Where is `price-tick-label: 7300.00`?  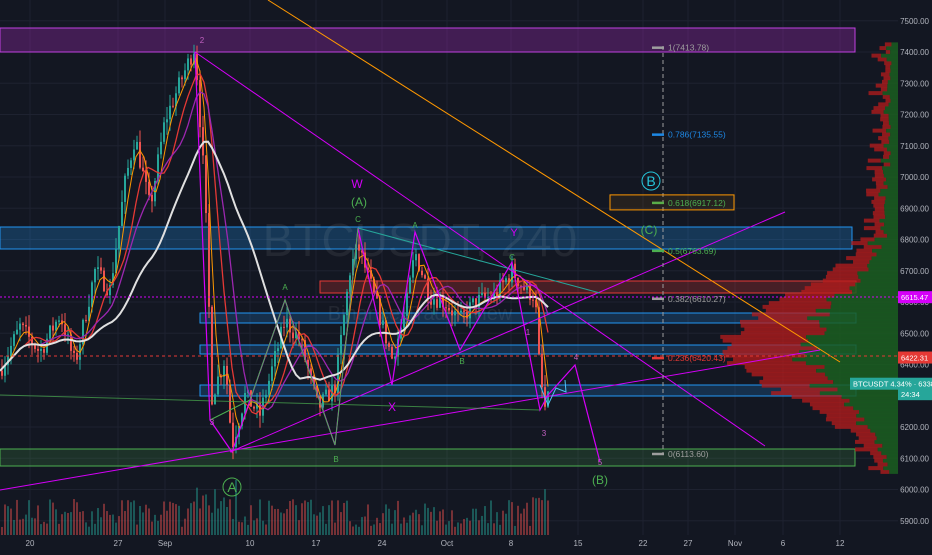
price-tick-label: 7300.00 is located at coordinates (914, 83).